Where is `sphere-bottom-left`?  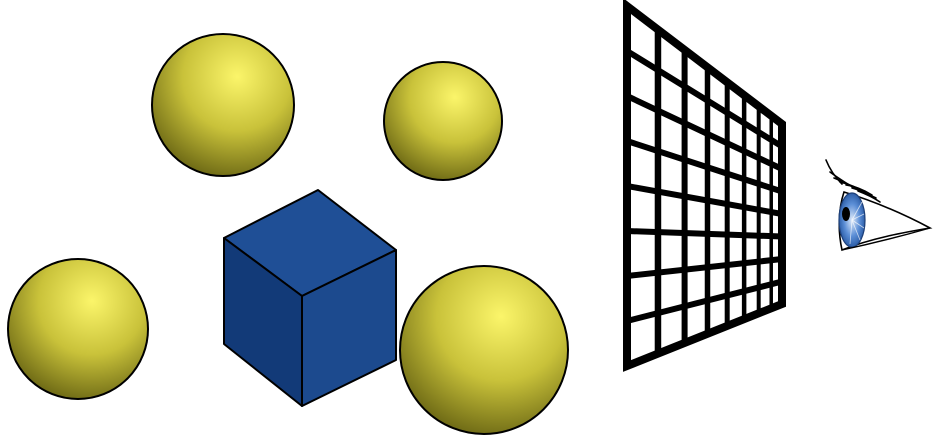 sphere-bottom-left is located at coordinates (78, 329).